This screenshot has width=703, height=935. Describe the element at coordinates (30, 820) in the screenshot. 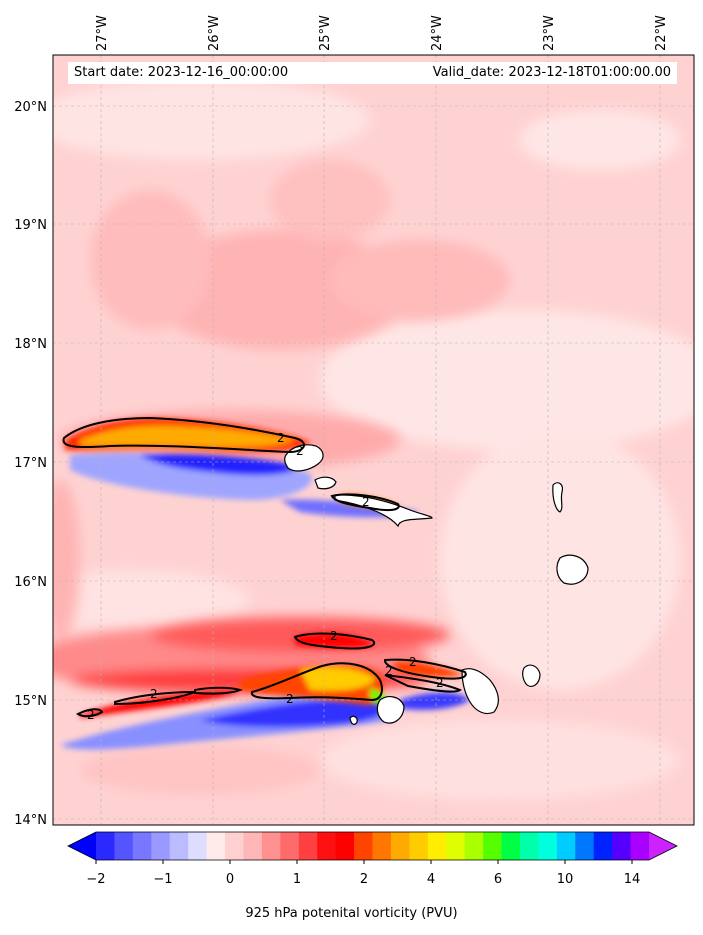

I see `lat-label: 14°N` at that location.